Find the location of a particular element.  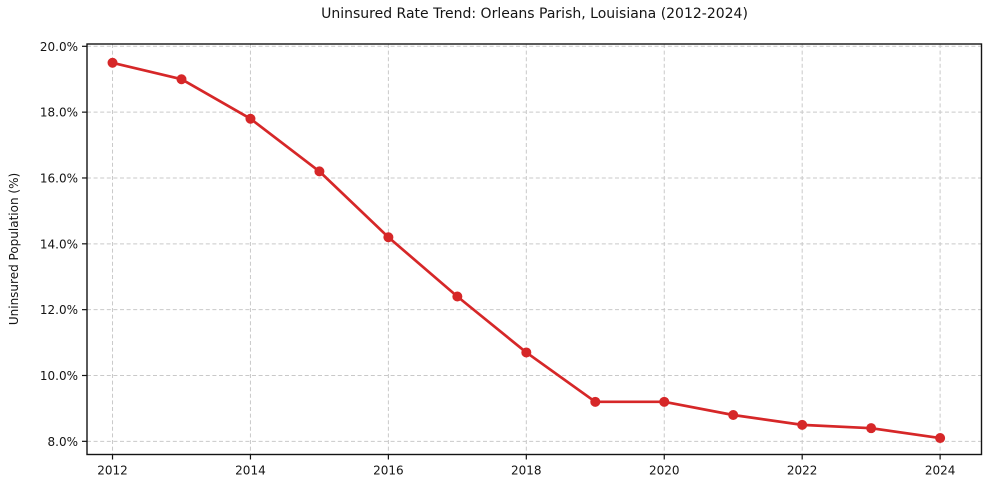

y-tick-label: 14.0% is located at coordinates (59, 244).